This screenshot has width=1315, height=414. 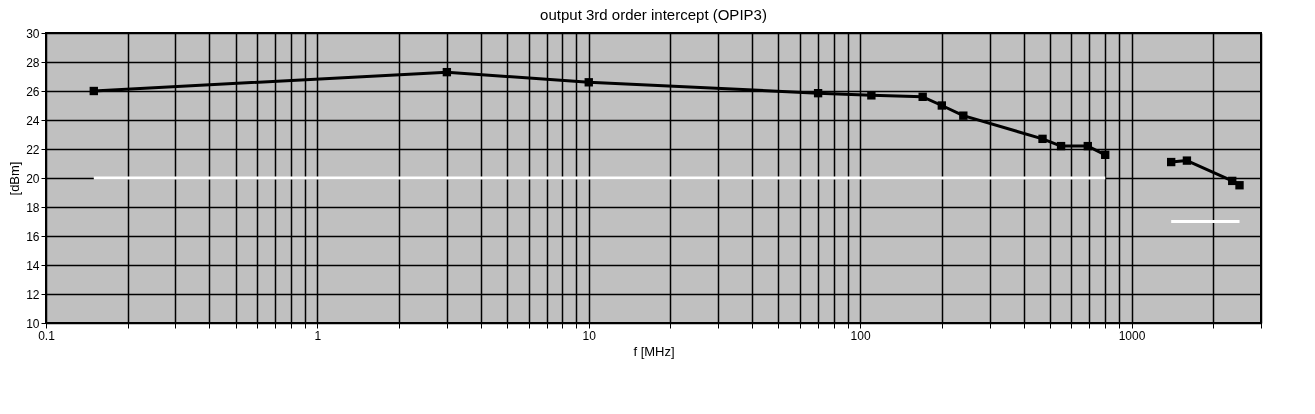 I want to click on y-axis-title: [dBm], so click(x=15, y=178).